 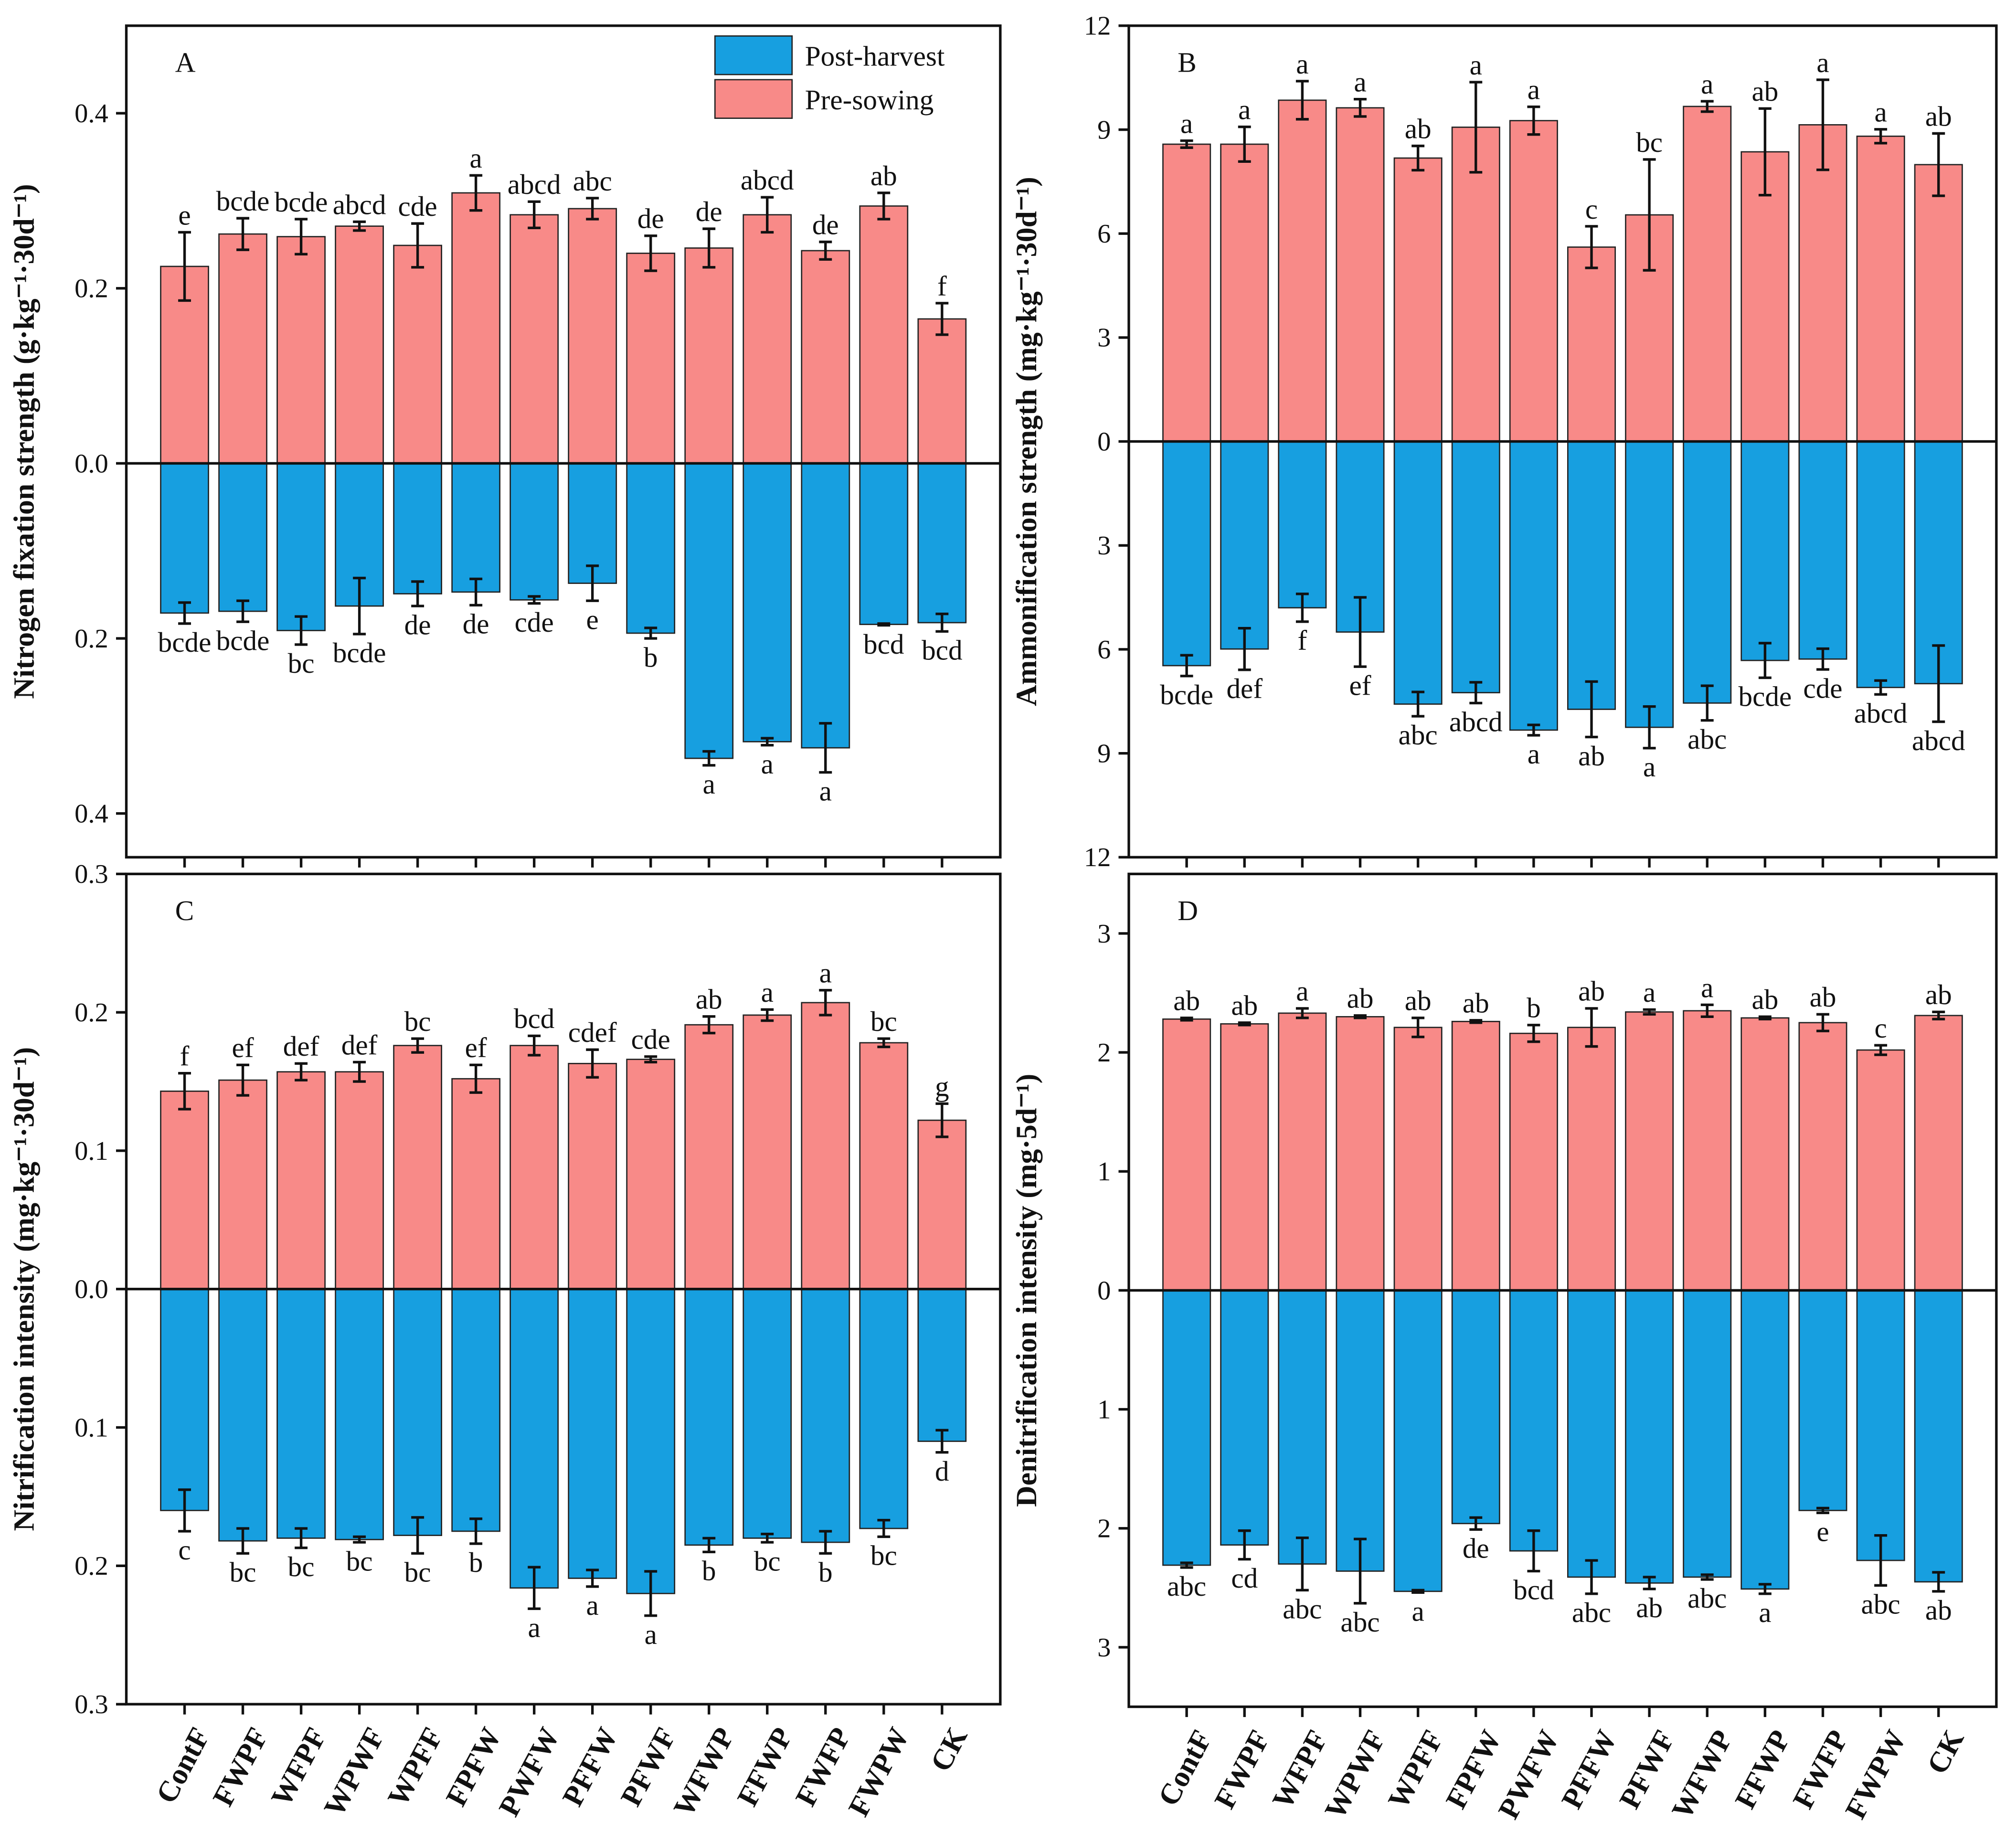 I want to click on significance-letter: de, so click(x=825, y=225).